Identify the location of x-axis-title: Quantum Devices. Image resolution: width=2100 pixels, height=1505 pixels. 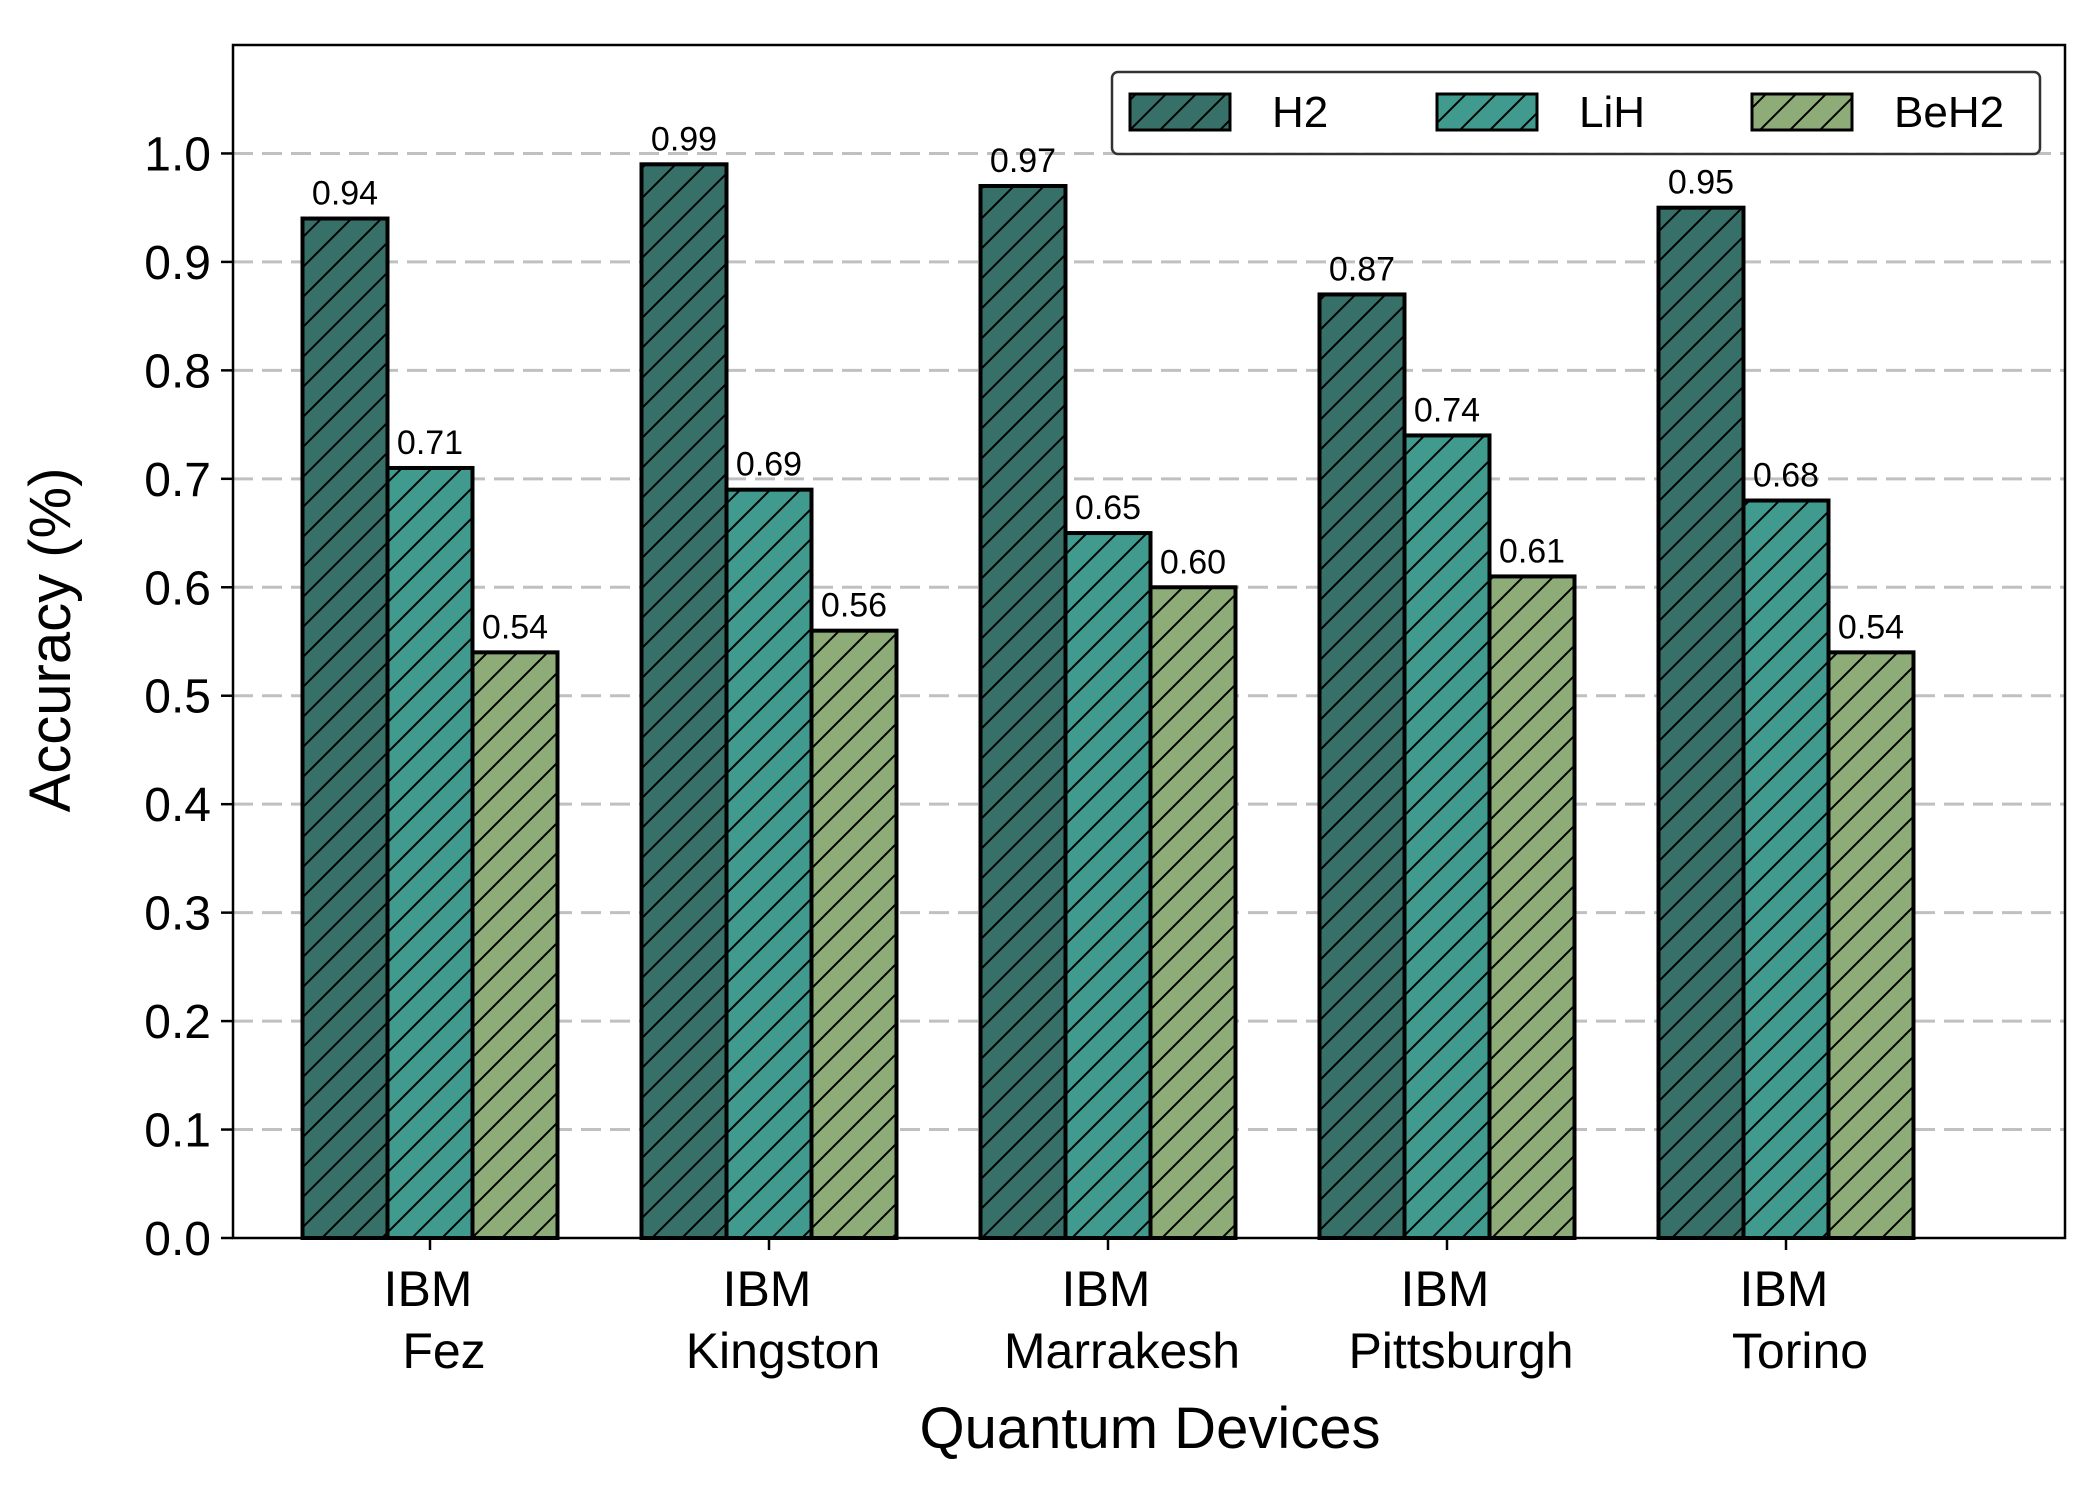
(1150, 1428).